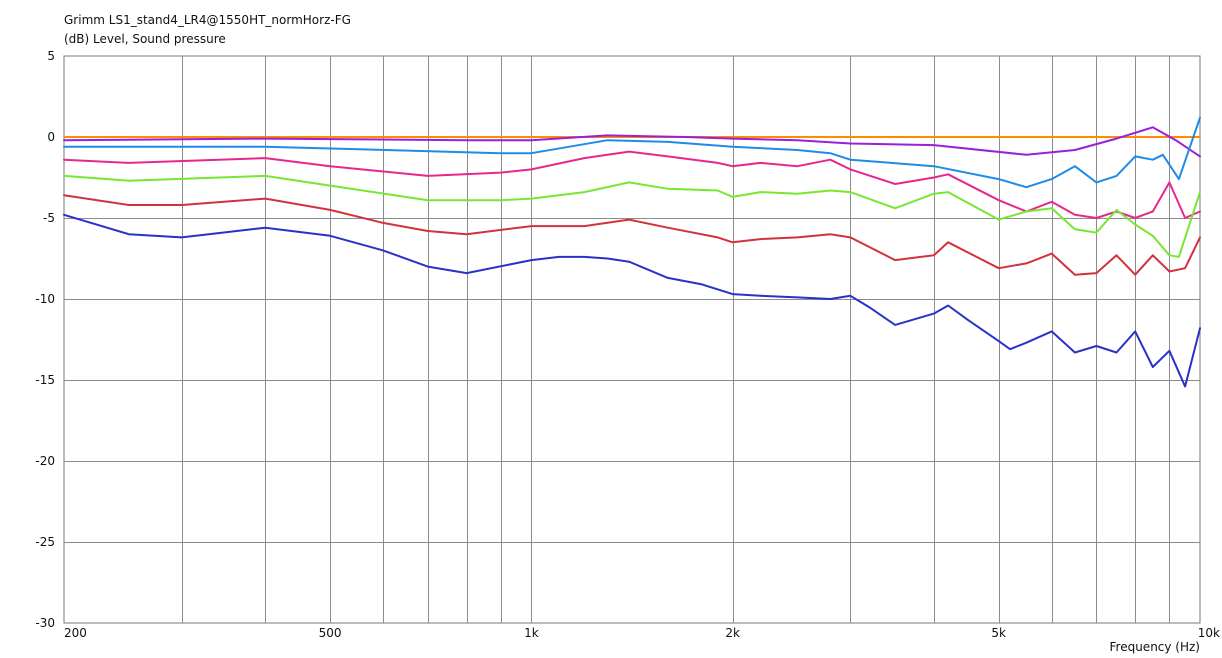 This screenshot has width=1222, height=658. What do you see at coordinates (732, 633) in the screenshot?
I see `x-tick-label: 2k` at bounding box center [732, 633].